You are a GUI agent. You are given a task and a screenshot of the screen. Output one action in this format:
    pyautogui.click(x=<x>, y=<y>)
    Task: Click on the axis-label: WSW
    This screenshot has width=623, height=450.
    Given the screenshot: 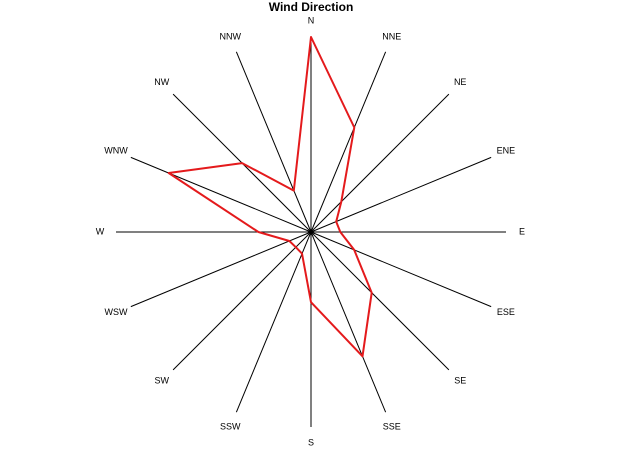 What is the action you would take?
    pyautogui.click(x=116, y=312)
    